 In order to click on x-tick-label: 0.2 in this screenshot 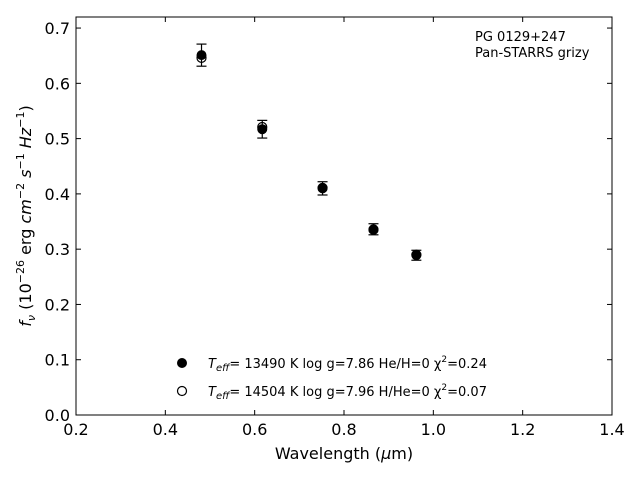, I will do `click(75, 429)`.